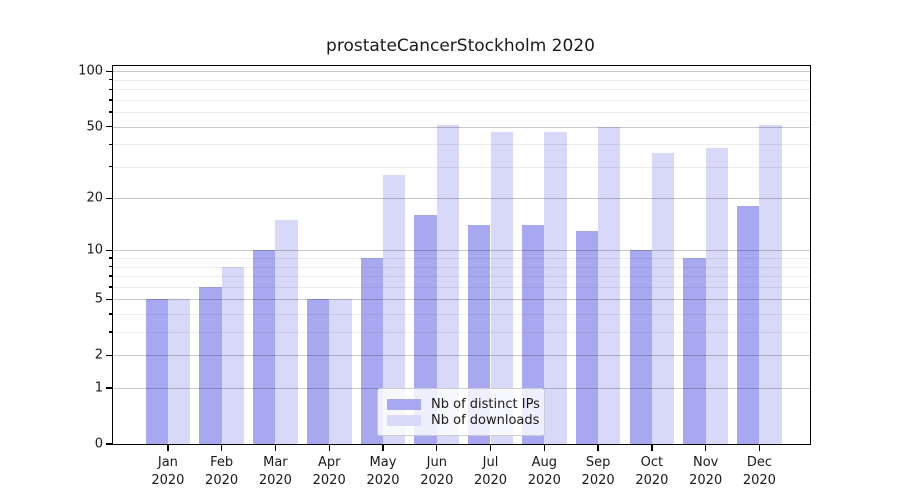  Describe the element at coordinates (179, 371) in the screenshot. I see `bar-downloads-jan` at that location.